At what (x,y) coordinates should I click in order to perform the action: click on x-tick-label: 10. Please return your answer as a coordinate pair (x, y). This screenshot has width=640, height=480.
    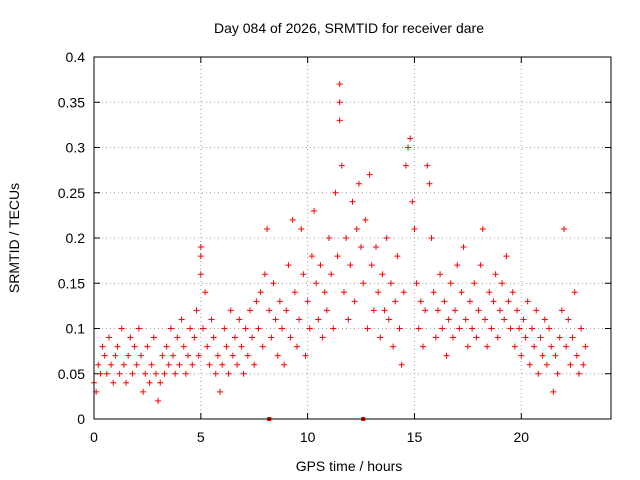
    Looking at the image, I should click on (308, 437).